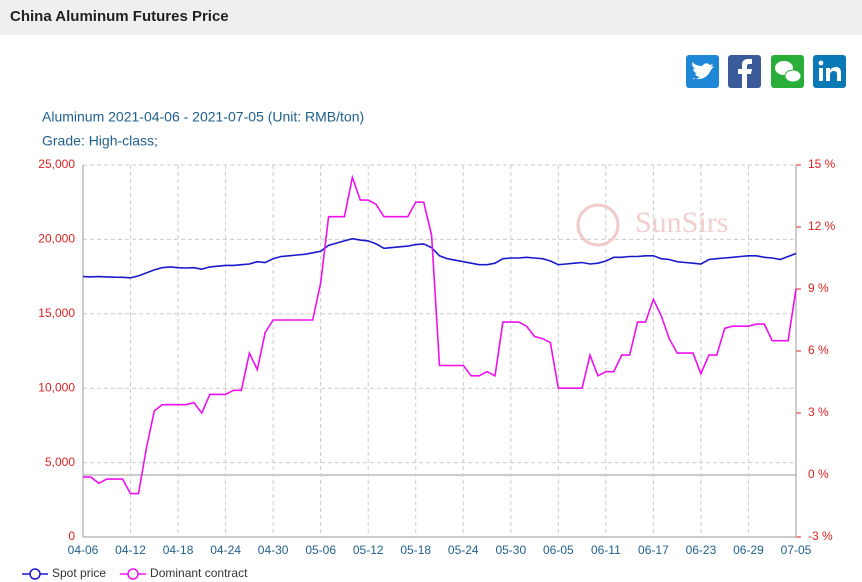  What do you see at coordinates (820, 536) in the screenshot?
I see `y2-tick-label: -3 %` at bounding box center [820, 536].